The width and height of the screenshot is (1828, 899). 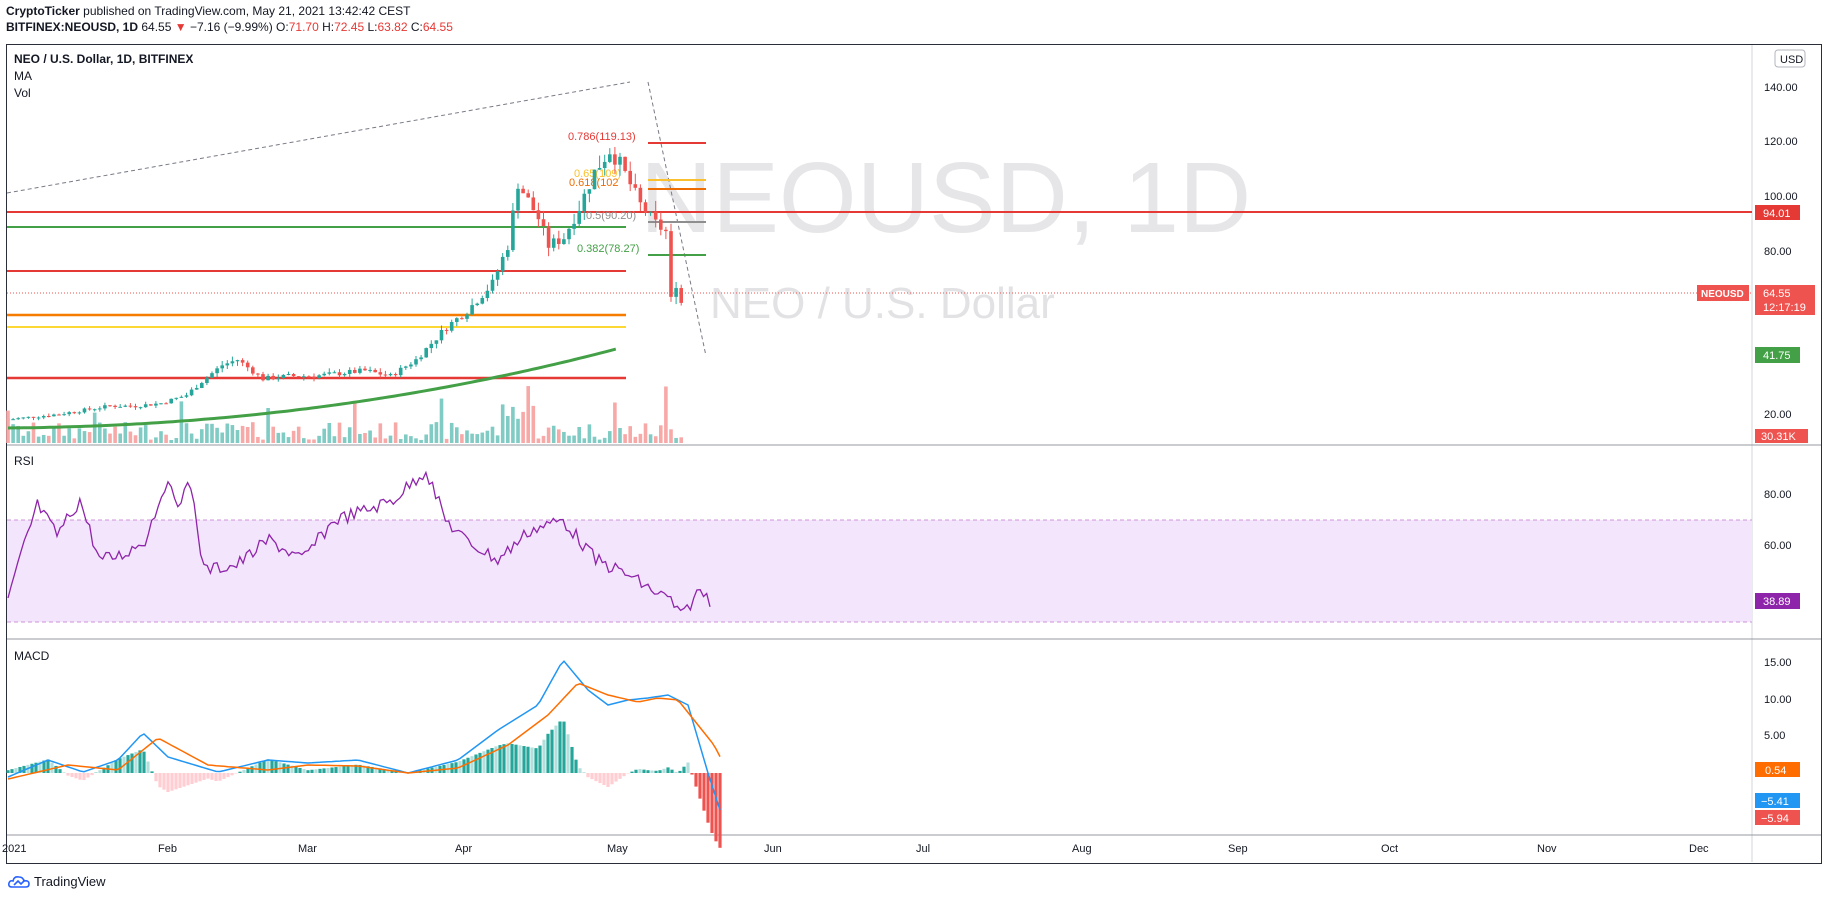 What do you see at coordinates (1777, 769) in the screenshot?
I see `signal-value-marker` at bounding box center [1777, 769].